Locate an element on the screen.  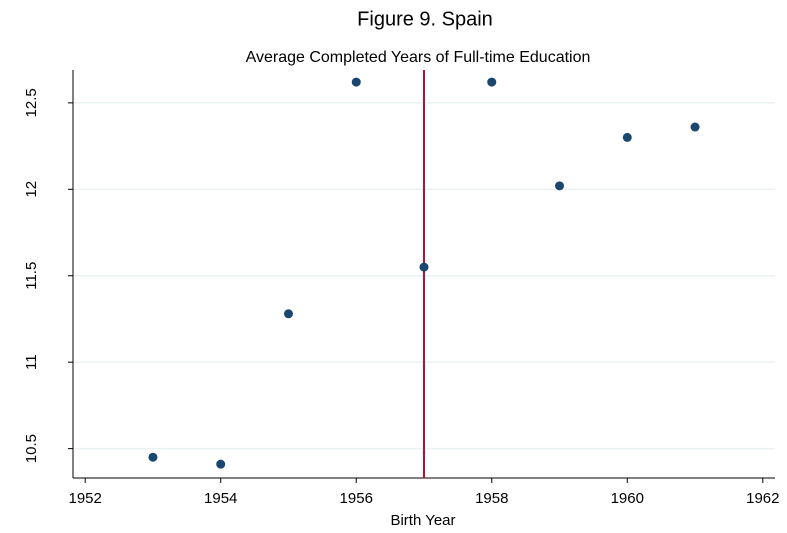
x-tick-label: 1958 is located at coordinates (491, 498).